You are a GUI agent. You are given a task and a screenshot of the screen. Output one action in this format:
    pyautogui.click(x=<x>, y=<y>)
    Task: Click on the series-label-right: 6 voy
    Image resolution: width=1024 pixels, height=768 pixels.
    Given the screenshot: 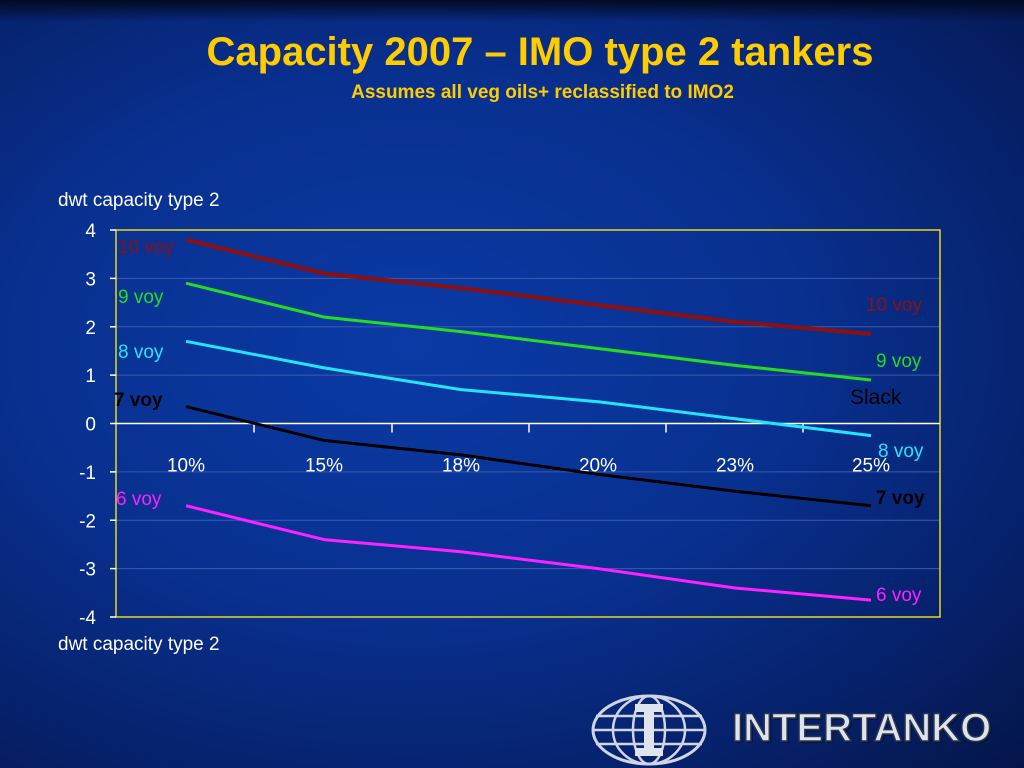 What is the action you would take?
    pyautogui.click(x=899, y=595)
    